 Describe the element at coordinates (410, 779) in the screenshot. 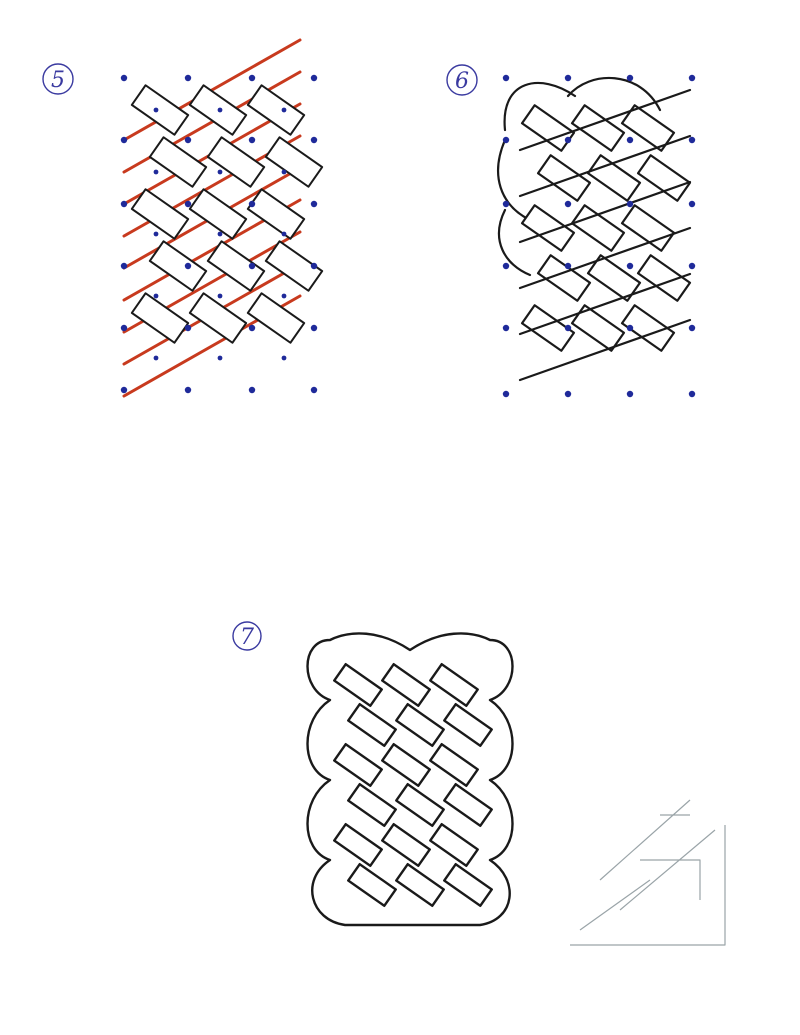

I see `finished-celtic-knot` at that location.